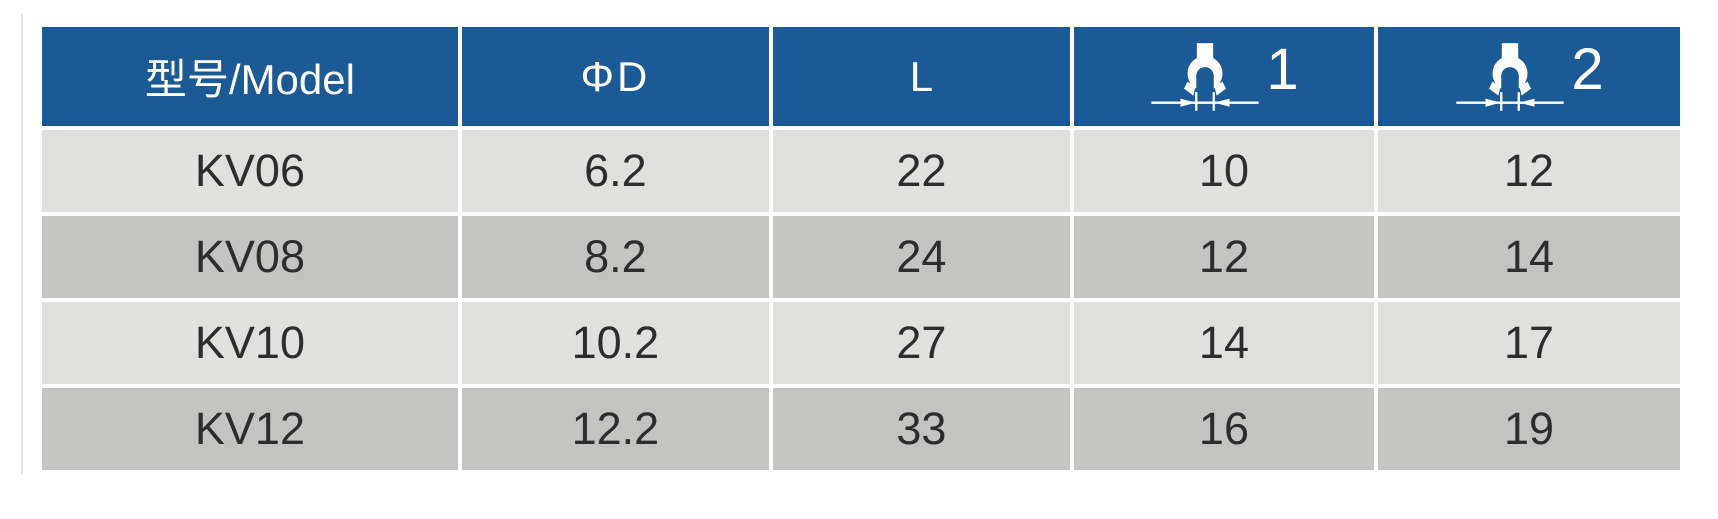  What do you see at coordinates (615, 171) in the screenshot?
I see `cell-diameter: 6.2` at bounding box center [615, 171].